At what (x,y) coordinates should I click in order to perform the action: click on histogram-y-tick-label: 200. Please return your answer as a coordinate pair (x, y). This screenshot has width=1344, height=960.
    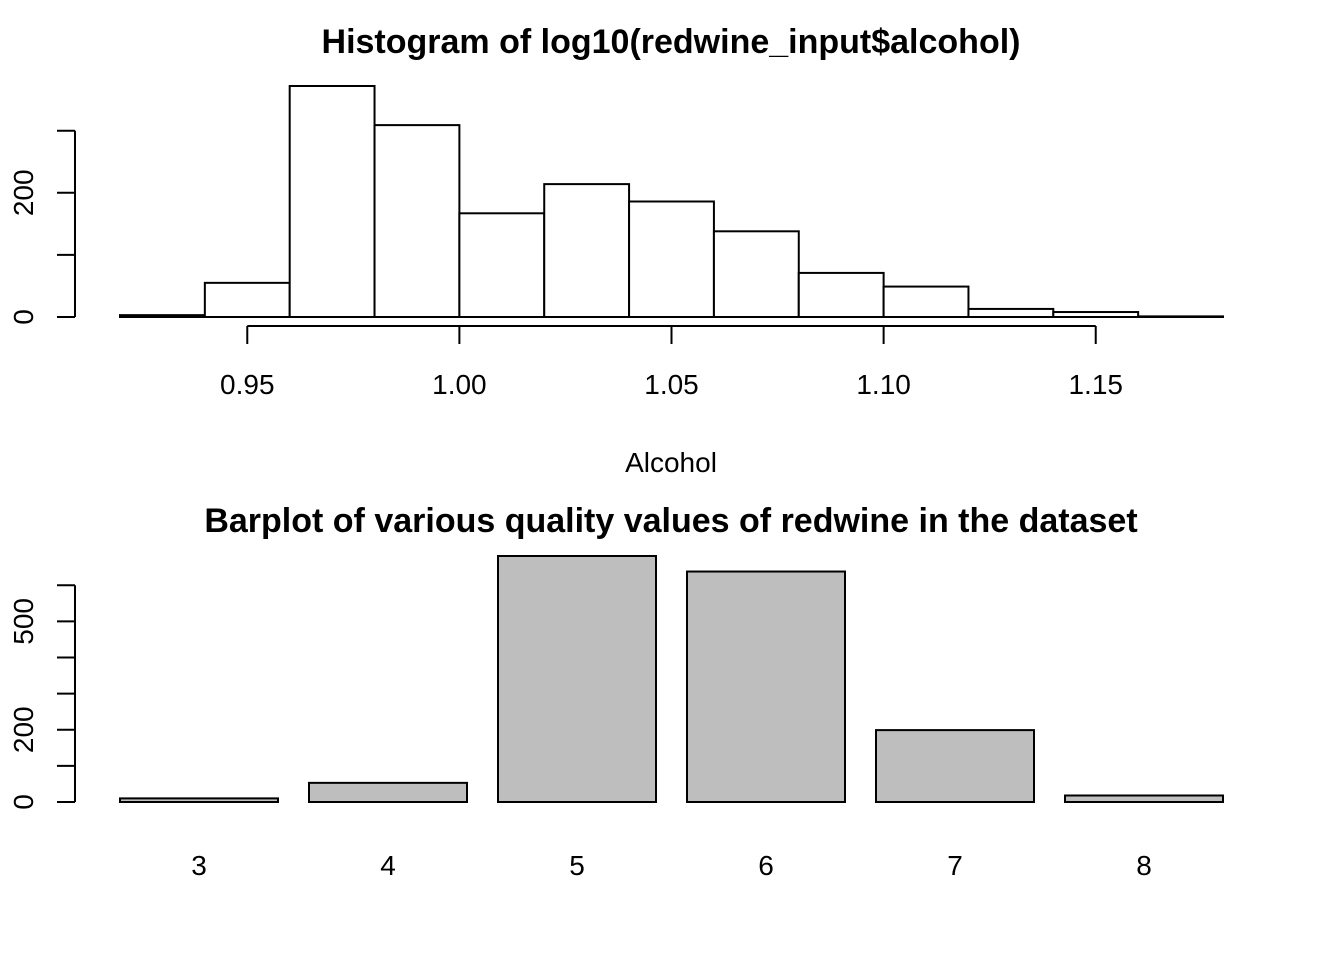
    Looking at the image, I should click on (23, 192).